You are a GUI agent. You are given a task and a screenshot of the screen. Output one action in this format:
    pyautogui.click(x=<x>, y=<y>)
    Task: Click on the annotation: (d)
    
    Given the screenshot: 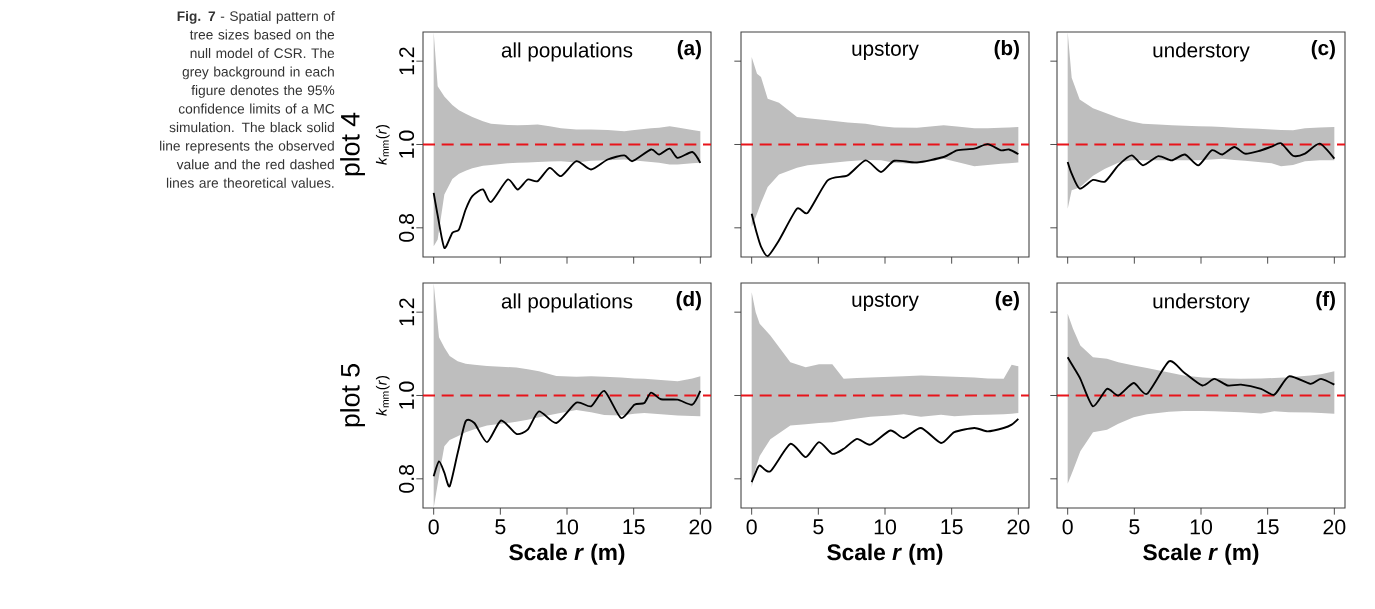 What is the action you would take?
    pyautogui.click(x=688, y=301)
    